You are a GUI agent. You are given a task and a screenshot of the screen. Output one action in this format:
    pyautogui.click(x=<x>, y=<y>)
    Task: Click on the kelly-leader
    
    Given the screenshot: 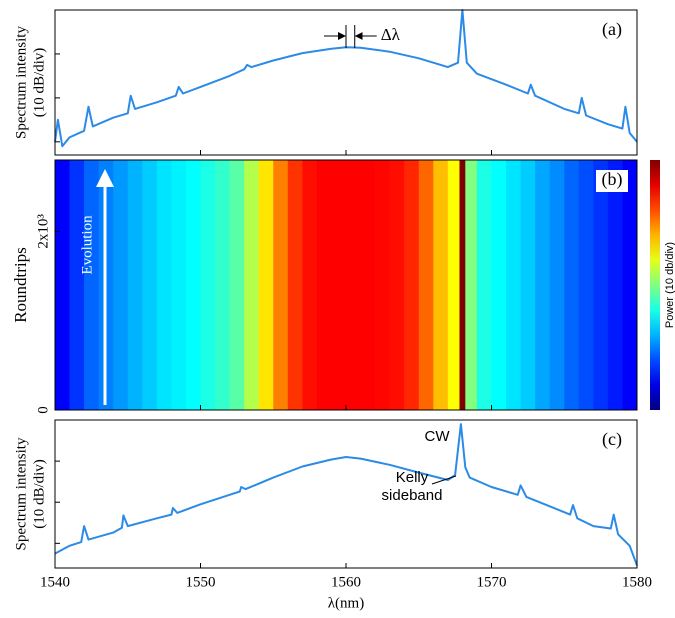 What is the action you would take?
    pyautogui.click(x=444, y=480)
    